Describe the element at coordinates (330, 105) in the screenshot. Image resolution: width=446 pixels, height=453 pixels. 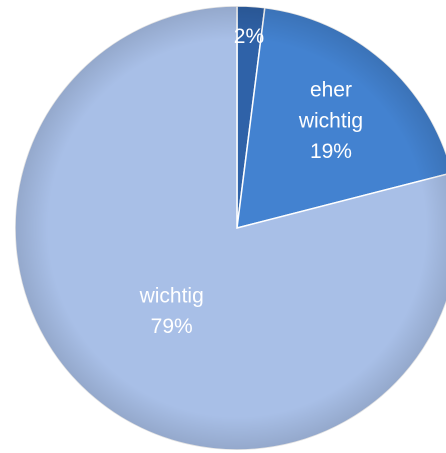
I see `slice-category-label: eher wichtig` at that location.